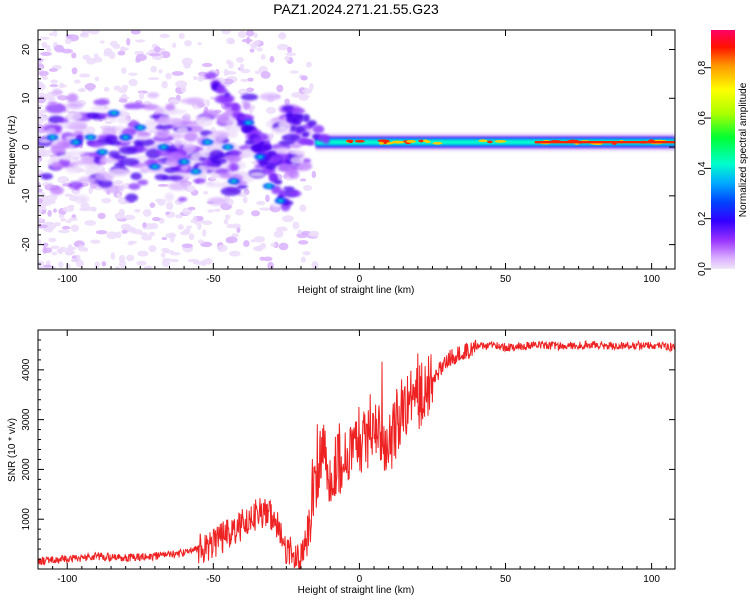 Image resolution: width=750 pixels, height=600 pixels. I want to click on spectrogram-x-tick-label: 0, so click(360, 279).